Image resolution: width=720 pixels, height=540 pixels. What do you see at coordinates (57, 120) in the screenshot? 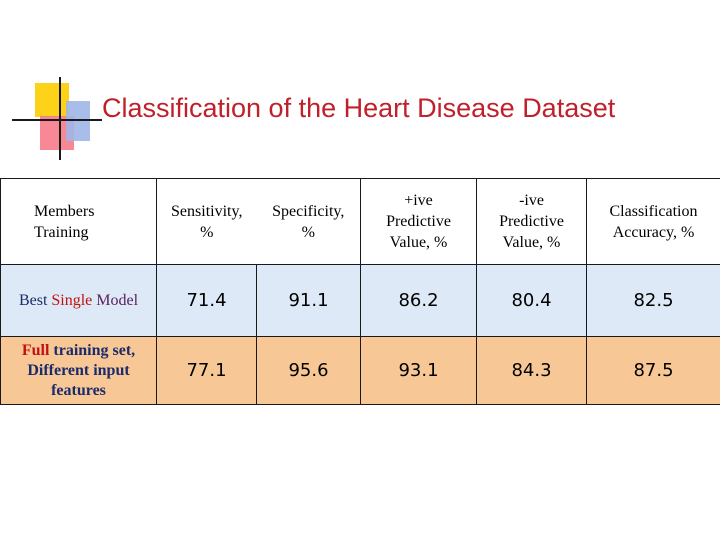
I see `logo-horizontal-line` at bounding box center [57, 120].